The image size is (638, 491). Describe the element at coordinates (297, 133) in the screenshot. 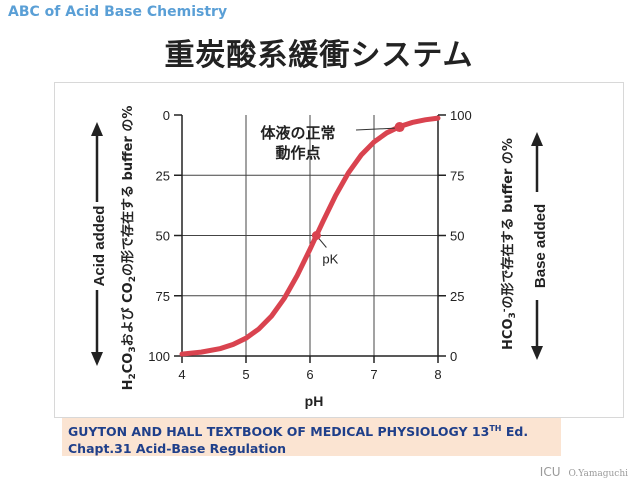

I see `normal-point-label-line1: 体液の正常` at that location.